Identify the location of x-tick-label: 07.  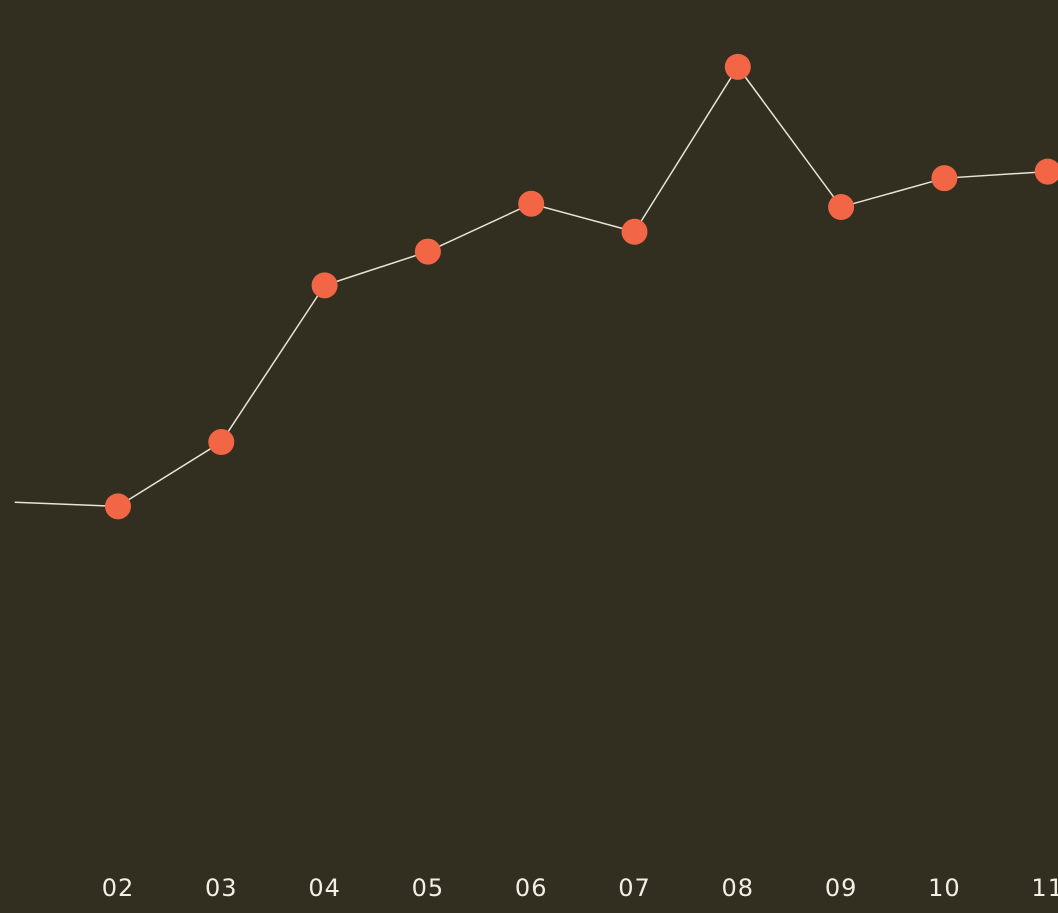
(634, 888).